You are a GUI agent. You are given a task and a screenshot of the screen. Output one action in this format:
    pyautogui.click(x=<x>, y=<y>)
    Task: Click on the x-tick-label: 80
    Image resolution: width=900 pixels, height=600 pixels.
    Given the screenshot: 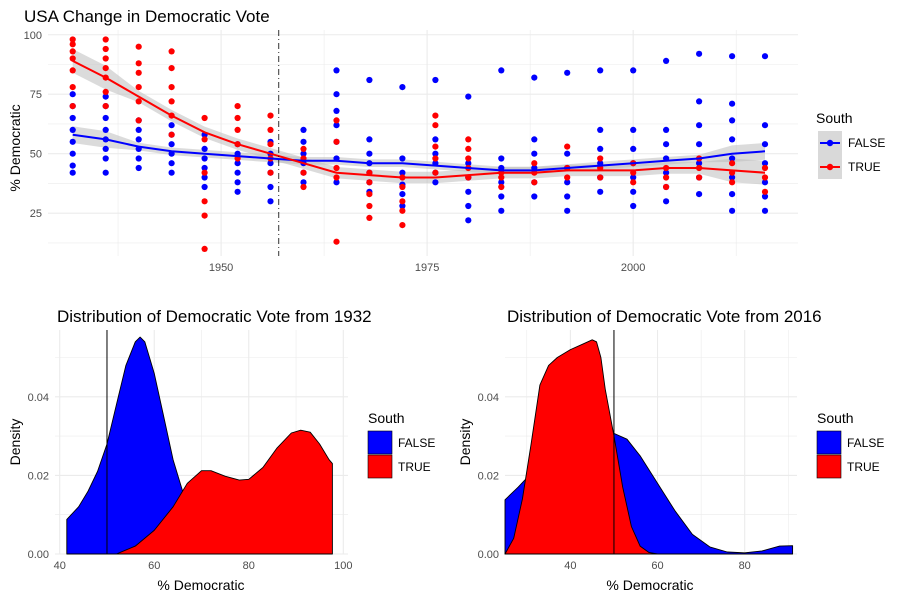 What is the action you would take?
    pyautogui.click(x=249, y=566)
    